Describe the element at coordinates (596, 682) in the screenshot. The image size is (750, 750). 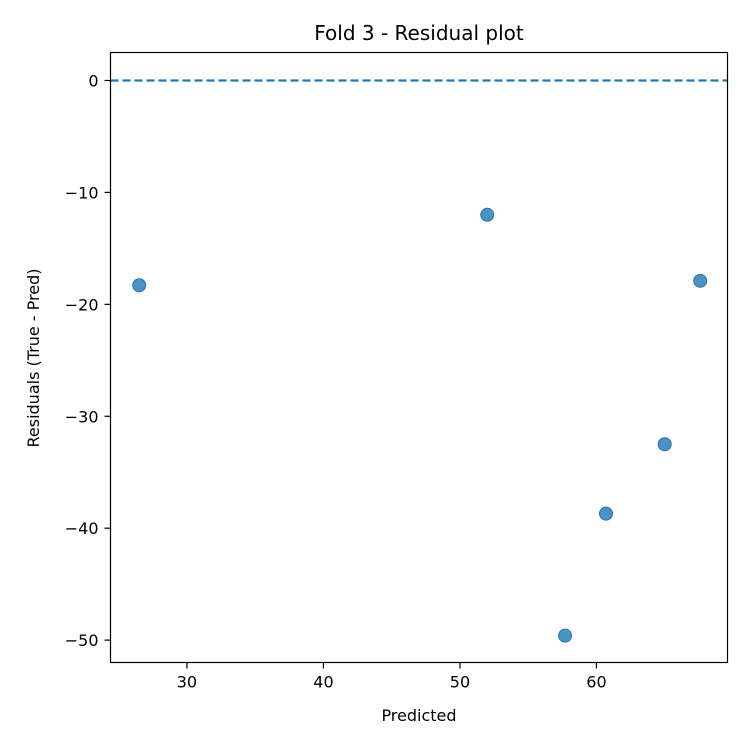
I see `x-tick-label: 60` at that location.